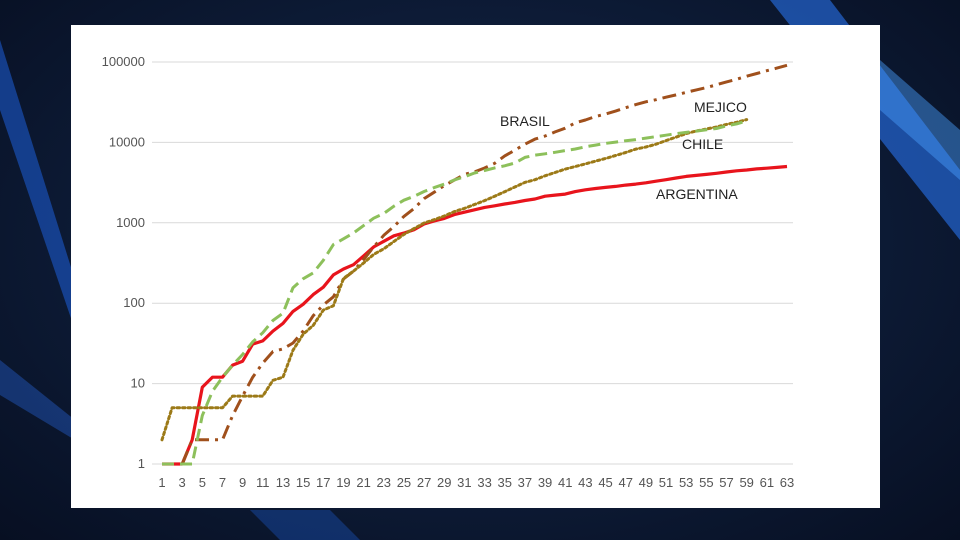 The height and width of the screenshot is (540, 960). What do you see at coordinates (605, 482) in the screenshot?
I see `x-tick-label: 45` at bounding box center [605, 482].